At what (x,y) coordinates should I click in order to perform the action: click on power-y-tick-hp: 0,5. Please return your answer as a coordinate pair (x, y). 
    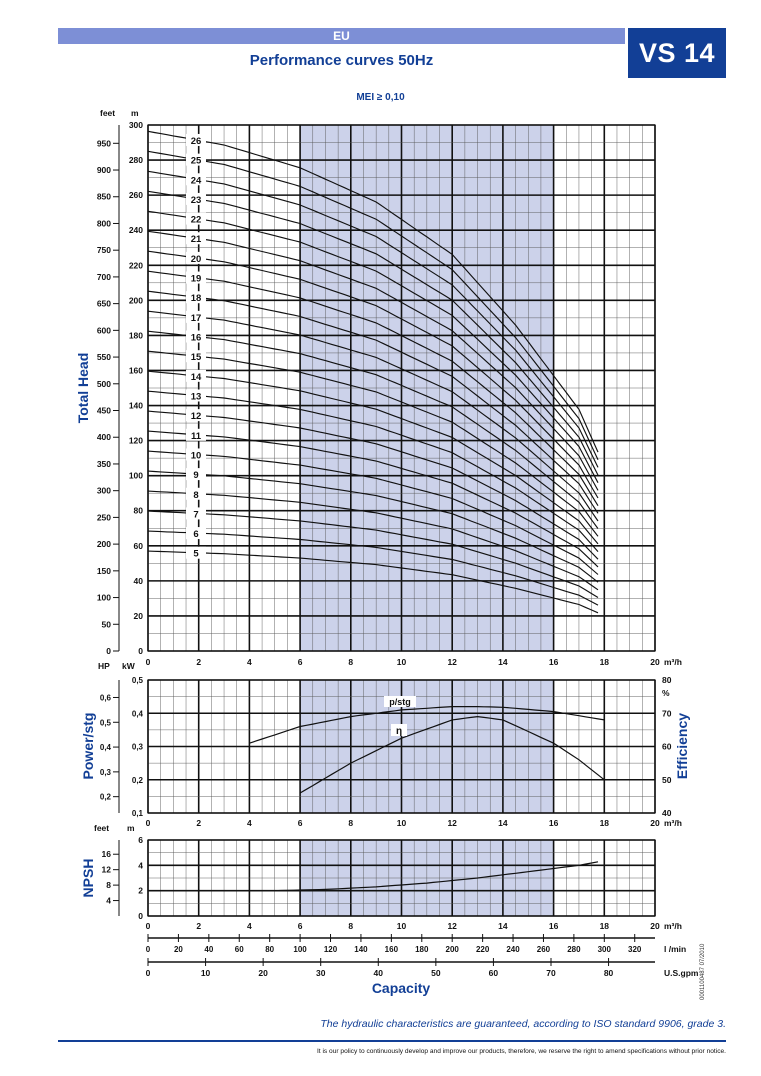
    Looking at the image, I should click on (106, 722).